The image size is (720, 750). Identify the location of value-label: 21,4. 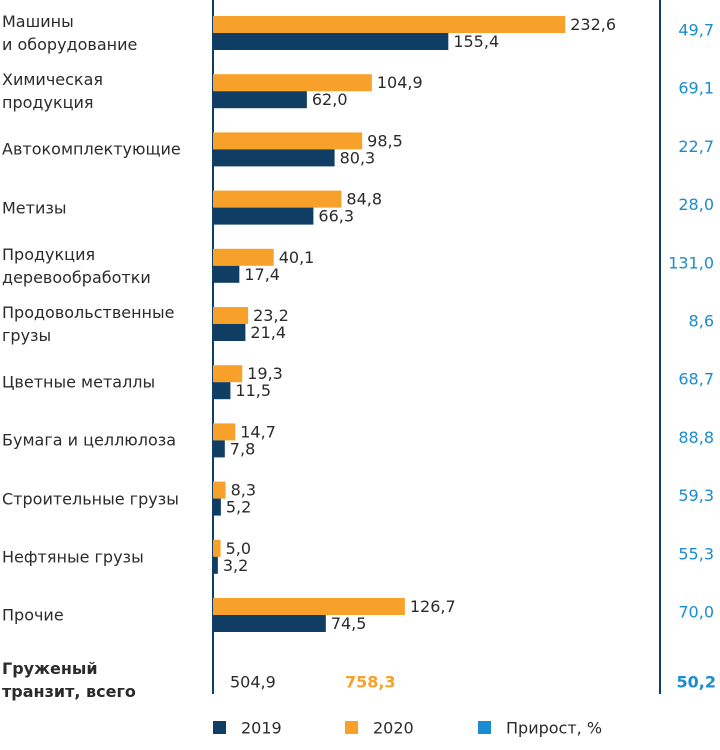
(268, 332).